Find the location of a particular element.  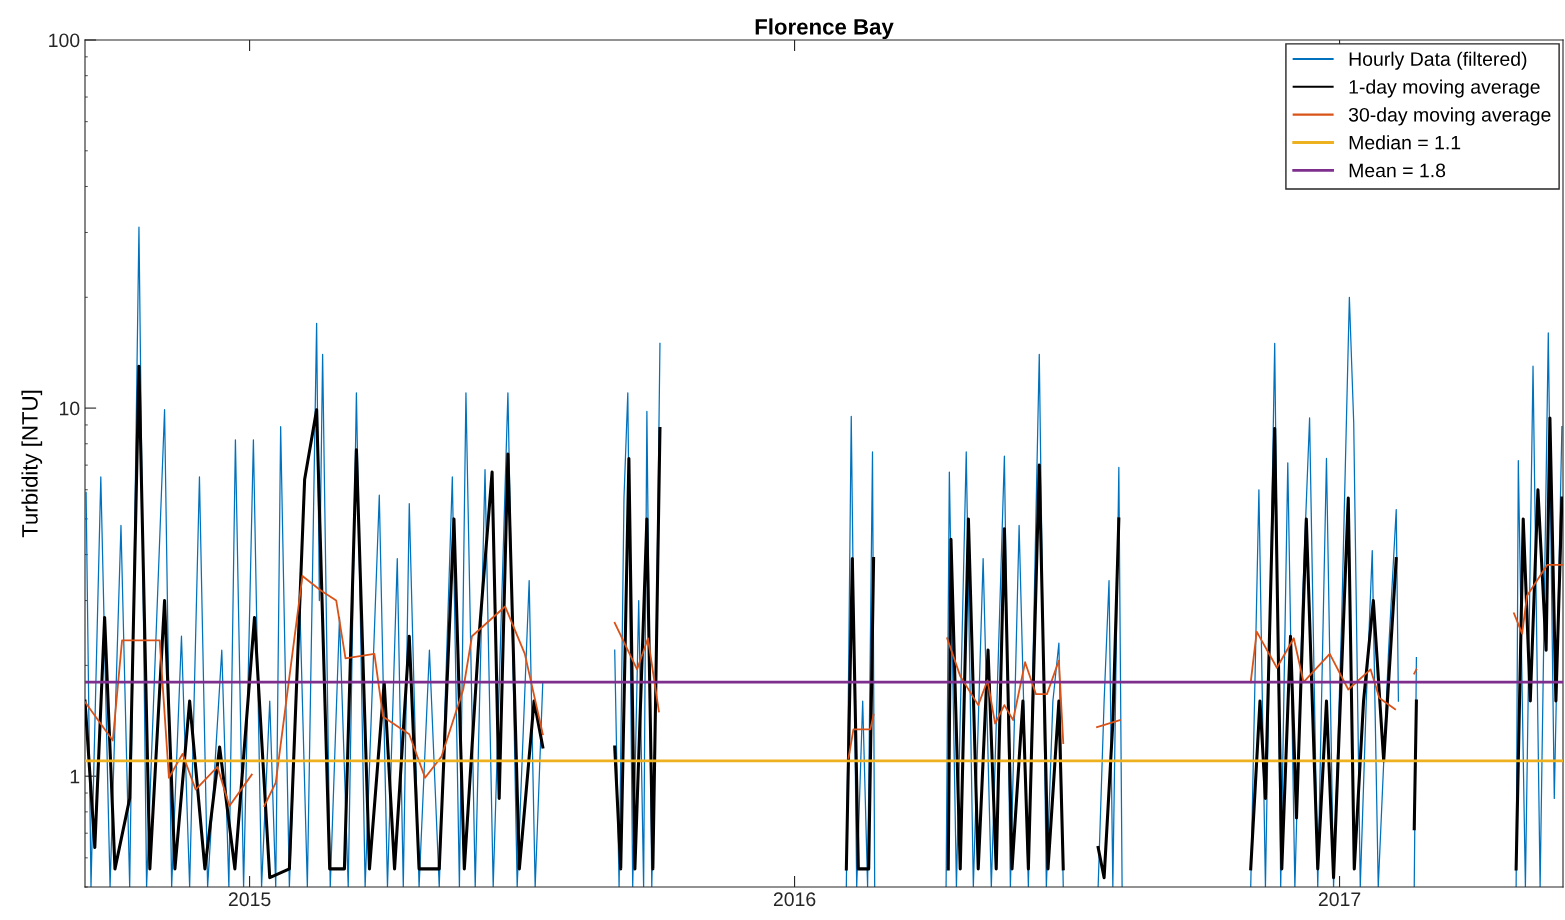

y-axis-title: Turbidity [NTU] is located at coordinates (32, 464).